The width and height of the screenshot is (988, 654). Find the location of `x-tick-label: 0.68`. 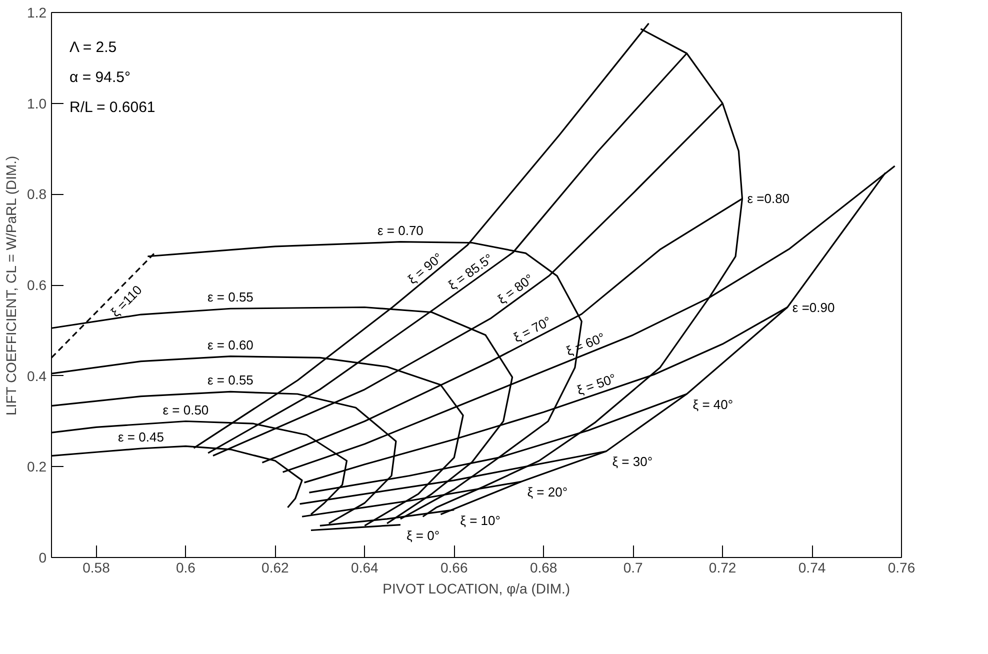

x-tick-label: 0.68 is located at coordinates (544, 568).